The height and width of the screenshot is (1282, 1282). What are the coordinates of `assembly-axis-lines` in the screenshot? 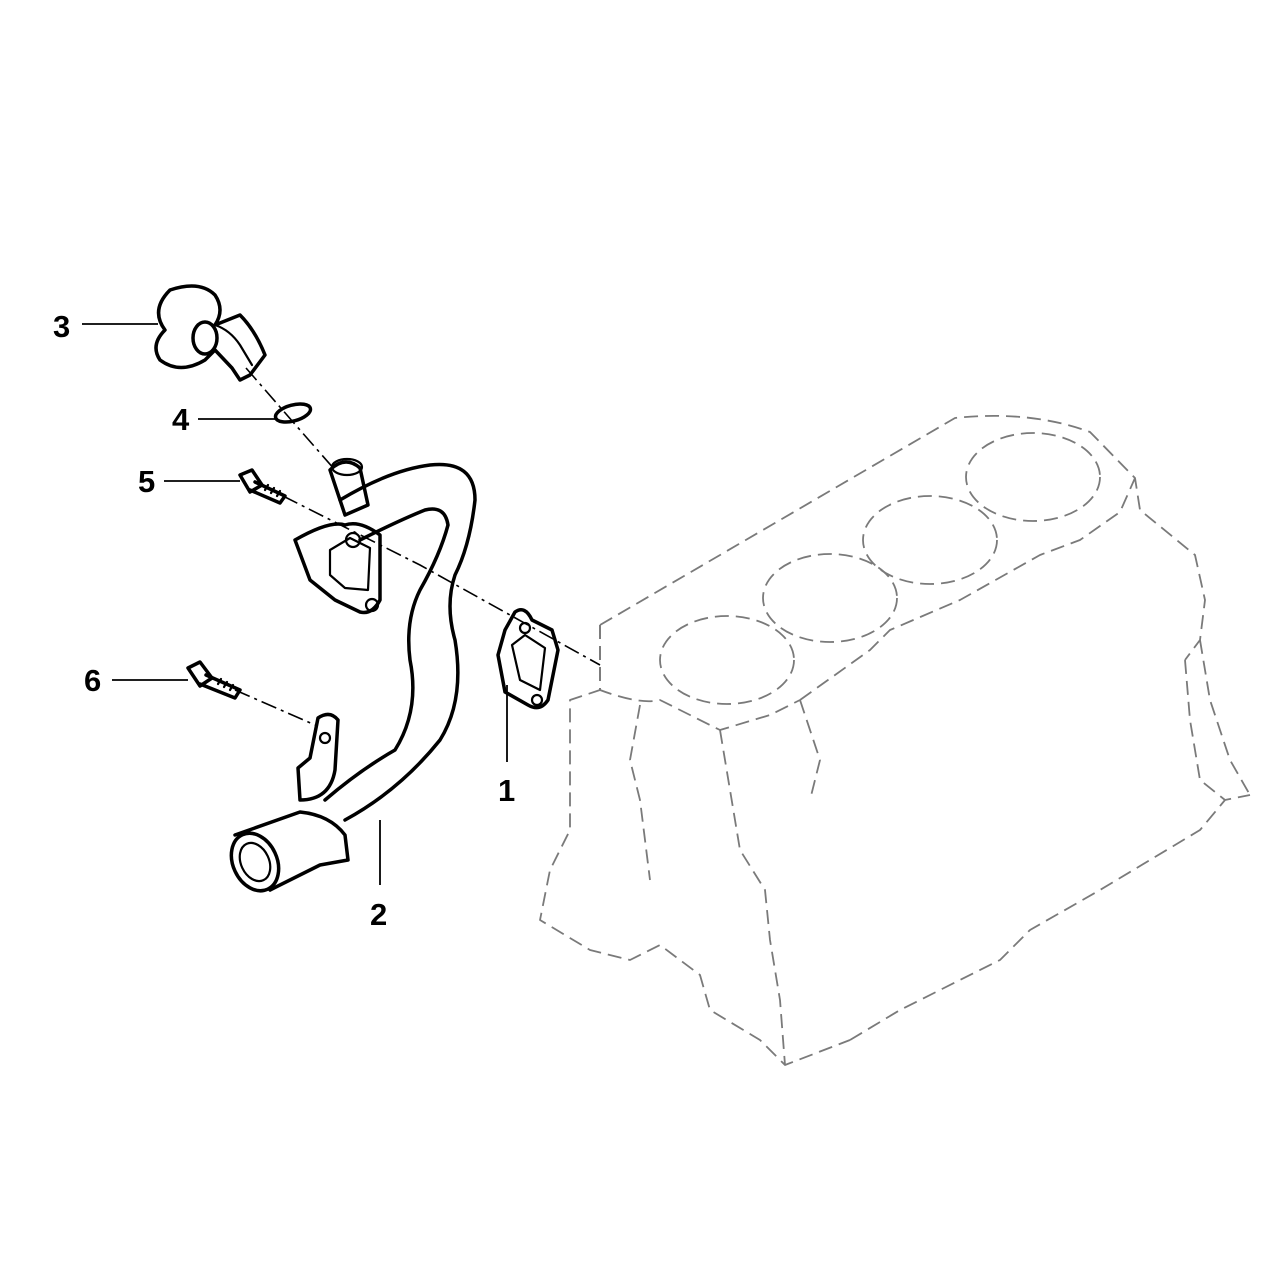 It's located at (417, 546).